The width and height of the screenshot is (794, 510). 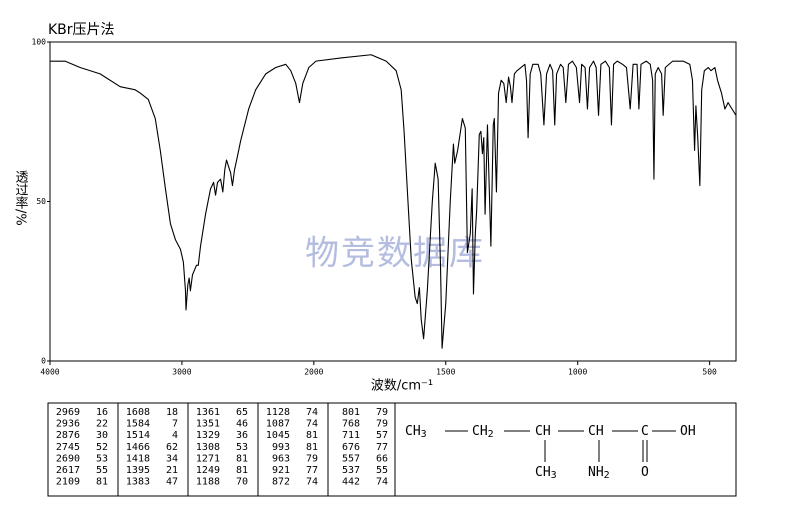 What do you see at coordinates (242, 435) in the screenshot?
I see `peak-transmittance: 36` at bounding box center [242, 435].